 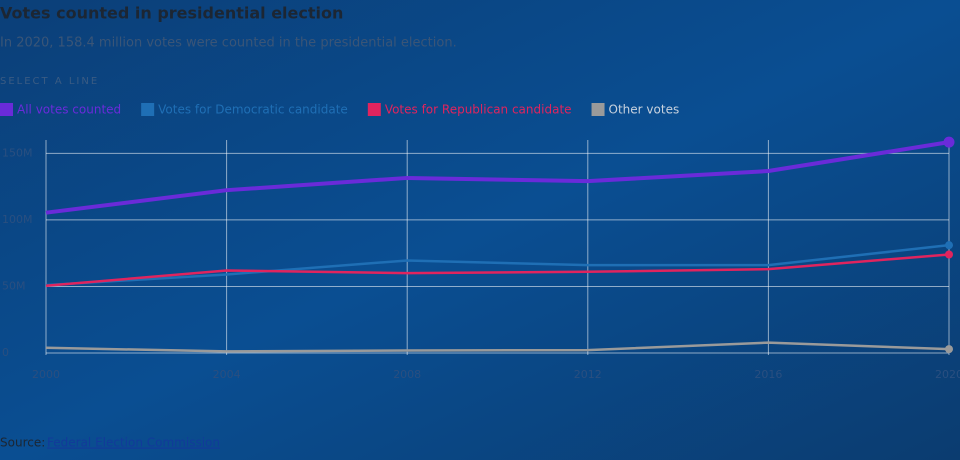 I want to click on chart-title: Votes counted in presidential election, so click(x=171, y=13).